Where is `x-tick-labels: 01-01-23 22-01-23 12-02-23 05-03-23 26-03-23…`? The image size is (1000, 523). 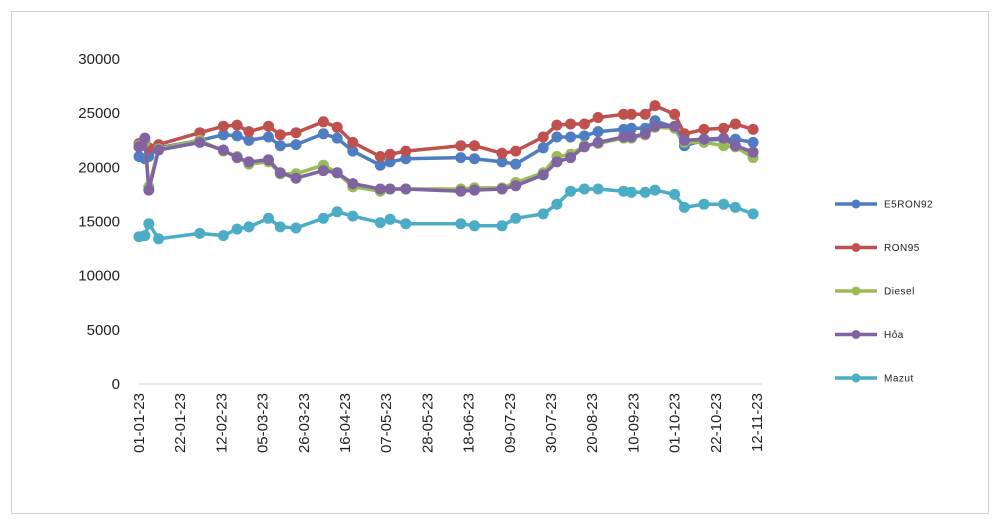
x-tick-labels: 01-01-23 22-01-23 12-02-23 05-03-23 26-03-23… is located at coordinates (448, 423).